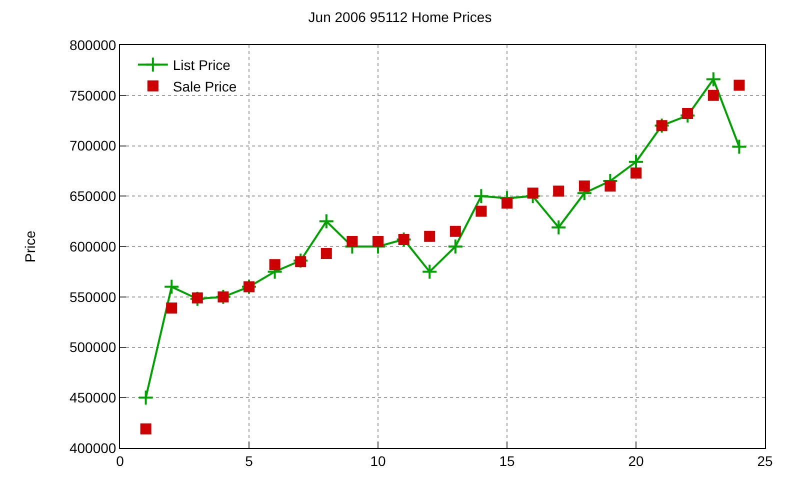 This screenshot has width=800, height=480. Describe the element at coordinates (92, 95) in the screenshot. I see `y-tick-label: 750000` at that location.